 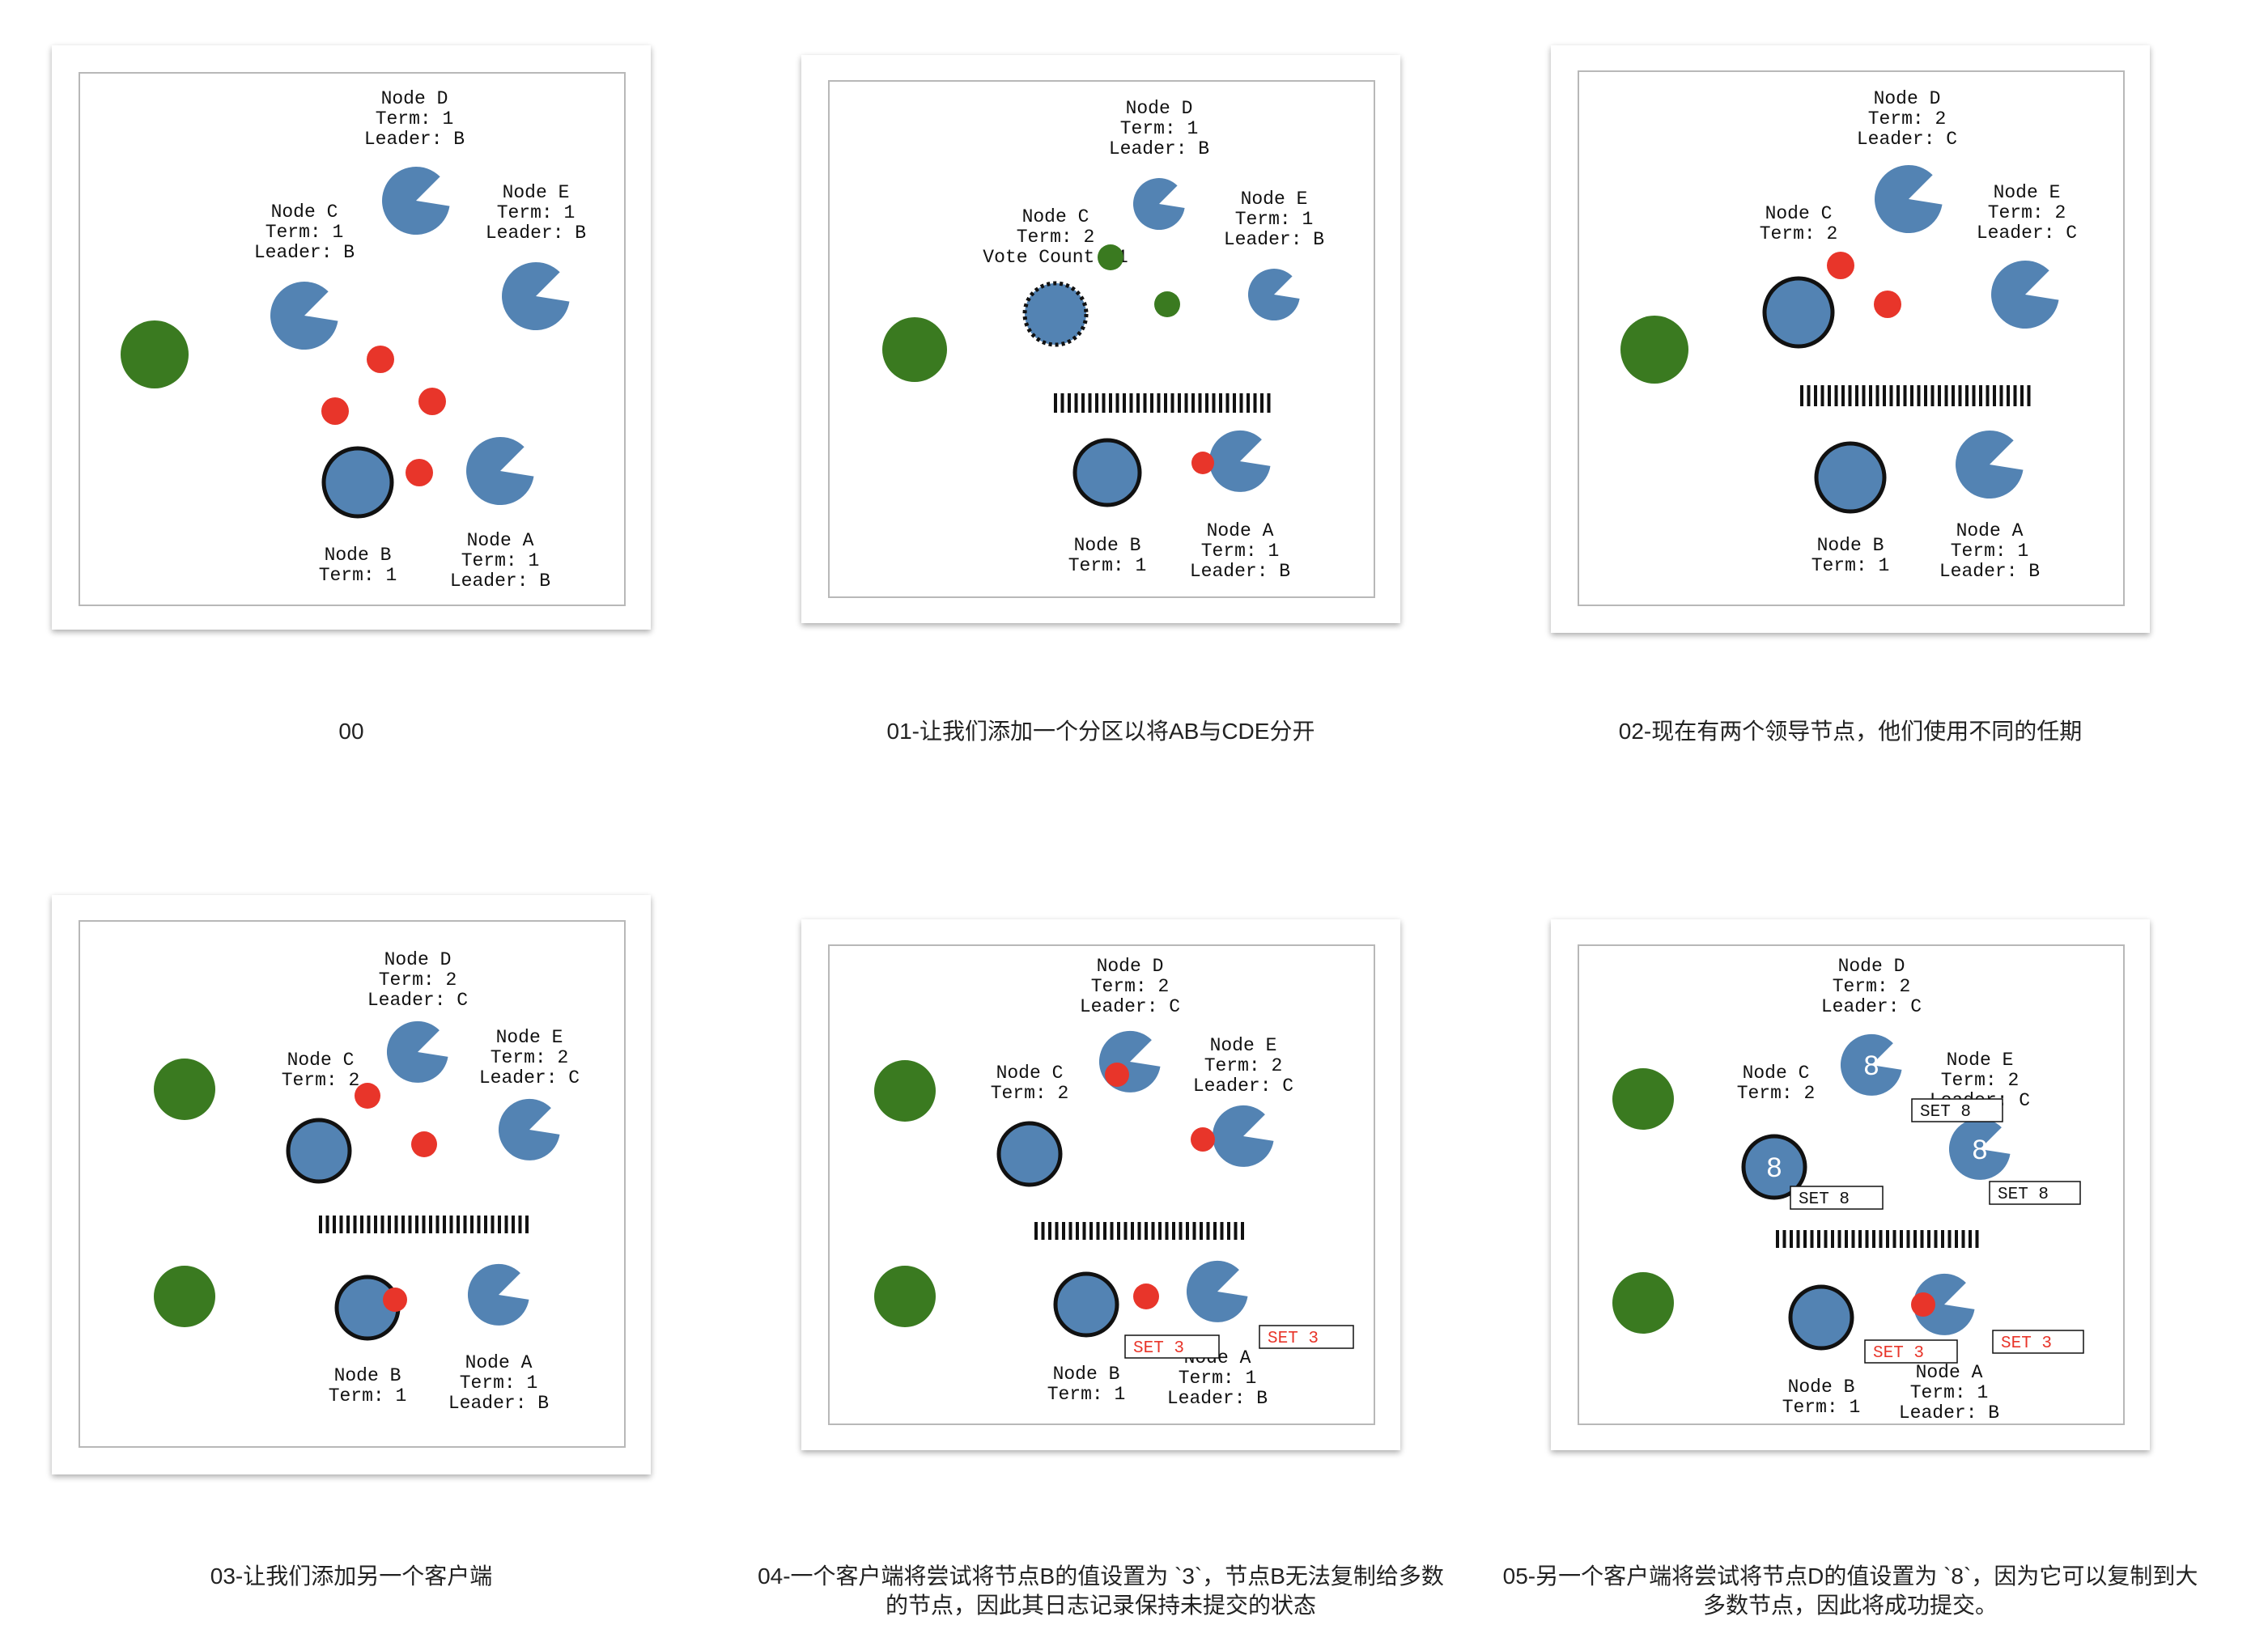 I want to click on node-d-label-line: Leader: C, so click(x=1130, y=1006).